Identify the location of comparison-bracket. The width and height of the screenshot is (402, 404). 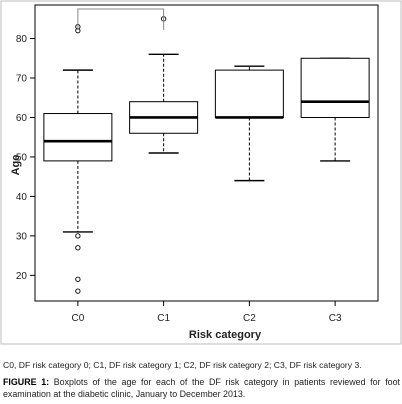
(121, 19).